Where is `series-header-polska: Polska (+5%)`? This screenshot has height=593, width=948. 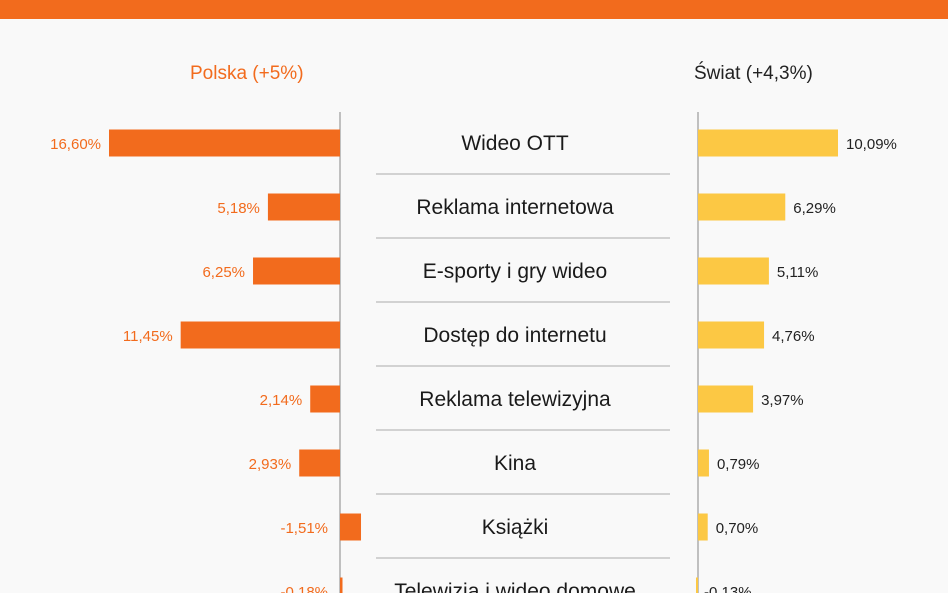
series-header-polska: Polska (+5%) is located at coordinates (247, 73).